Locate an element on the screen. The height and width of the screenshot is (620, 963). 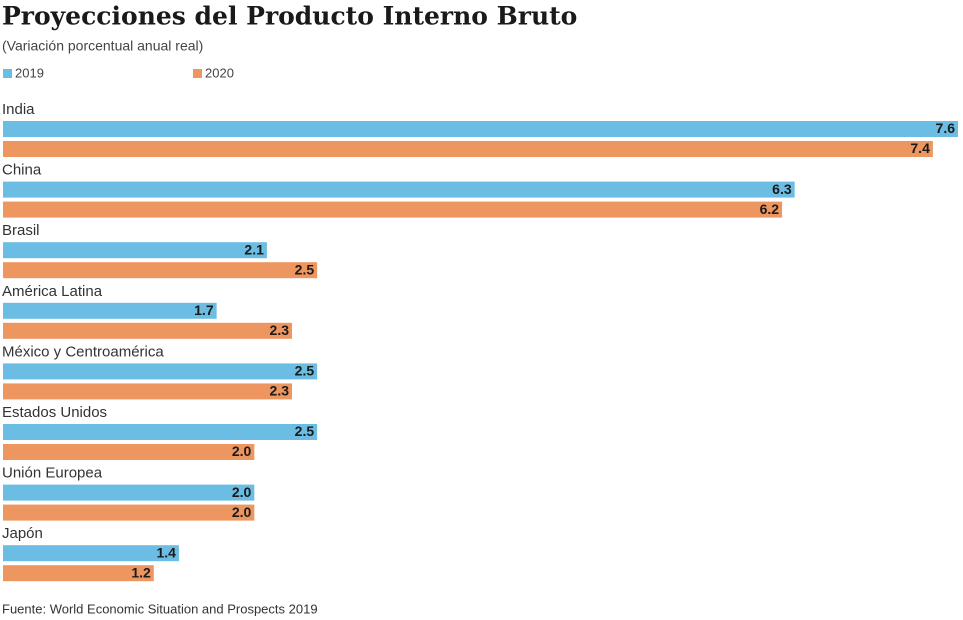
category-label: Brasil is located at coordinates (21, 230).